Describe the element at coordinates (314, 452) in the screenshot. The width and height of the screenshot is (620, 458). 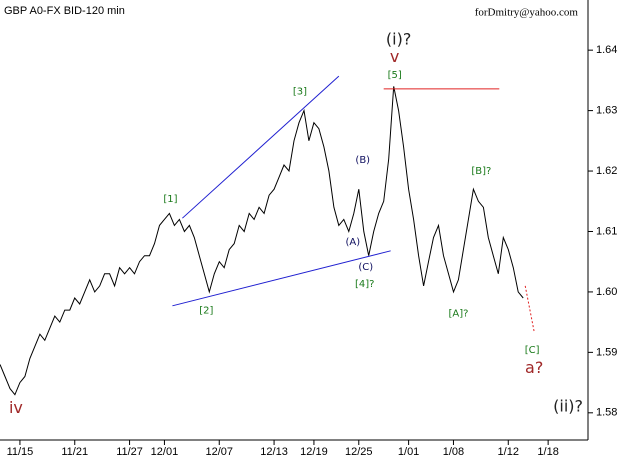
I see `x-tick-label: 12/19` at that location.